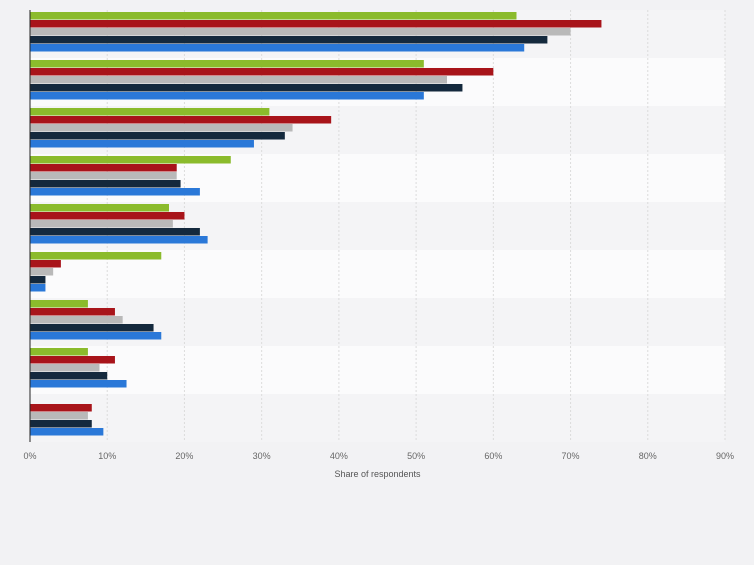  What do you see at coordinates (378, 456) in the screenshot?
I see `x-tick-labels: 0% 10% 20% 30% 40% 50% 60% 70% 80% 90%` at bounding box center [378, 456].